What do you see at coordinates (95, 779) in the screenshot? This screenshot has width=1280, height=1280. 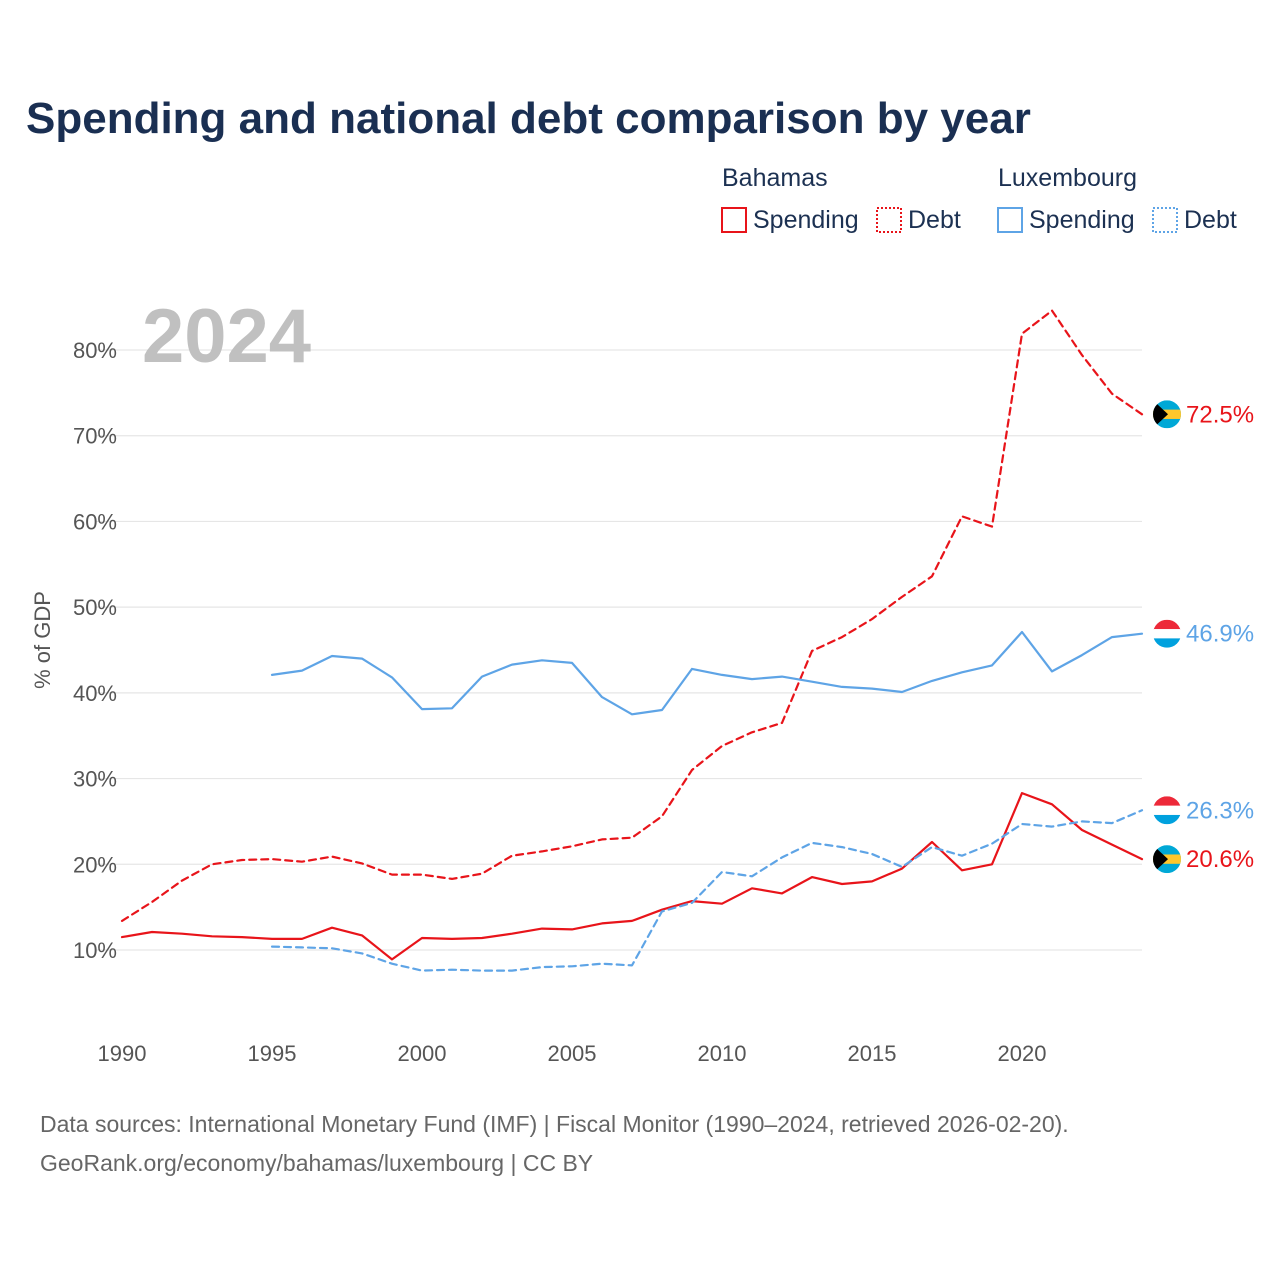 I see `y-tick-label: 30%` at bounding box center [95, 779].